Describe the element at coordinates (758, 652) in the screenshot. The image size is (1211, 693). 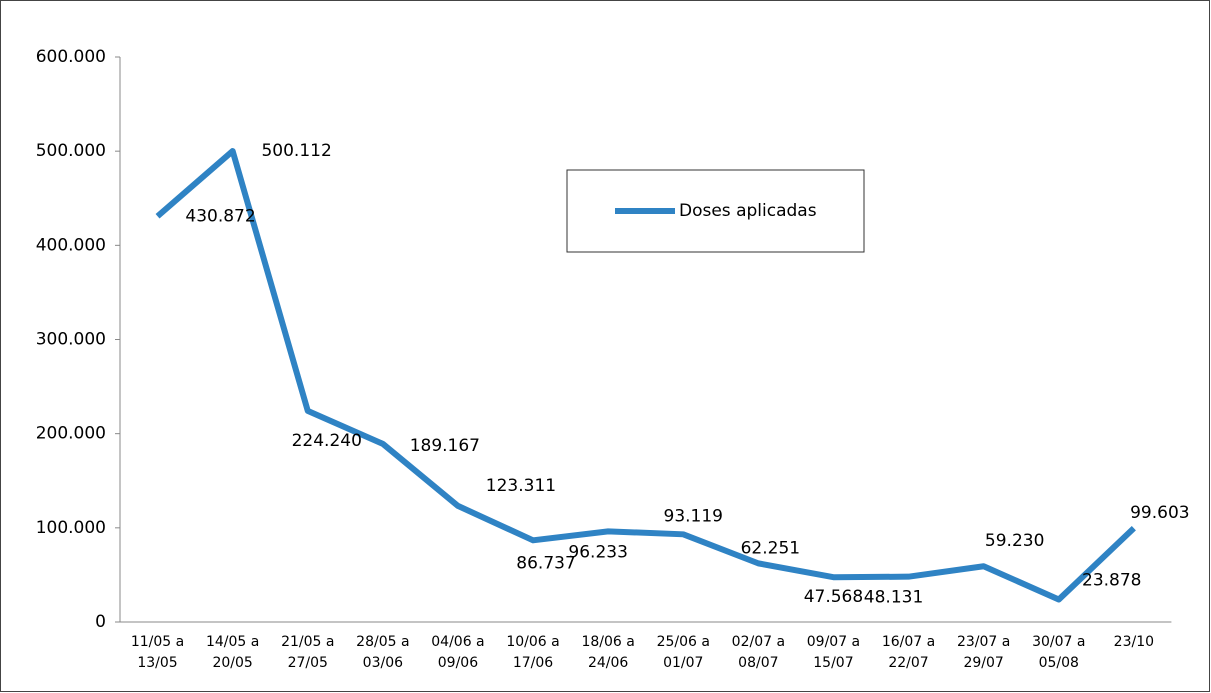
I see `x-tick-label: 02/07 a 08/07` at that location.